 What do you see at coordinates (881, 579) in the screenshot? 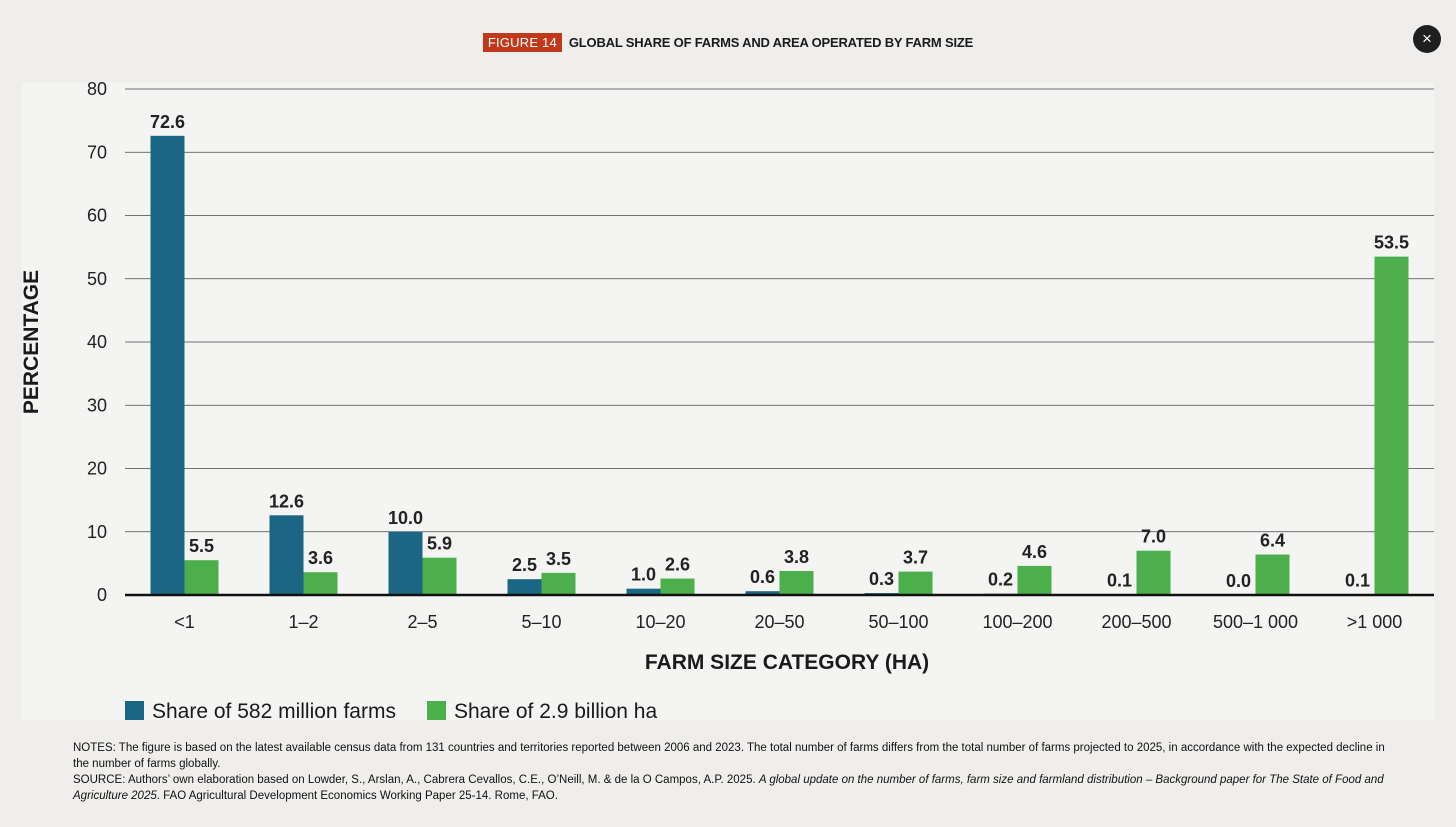
I see `data-label: 0.3` at bounding box center [881, 579].